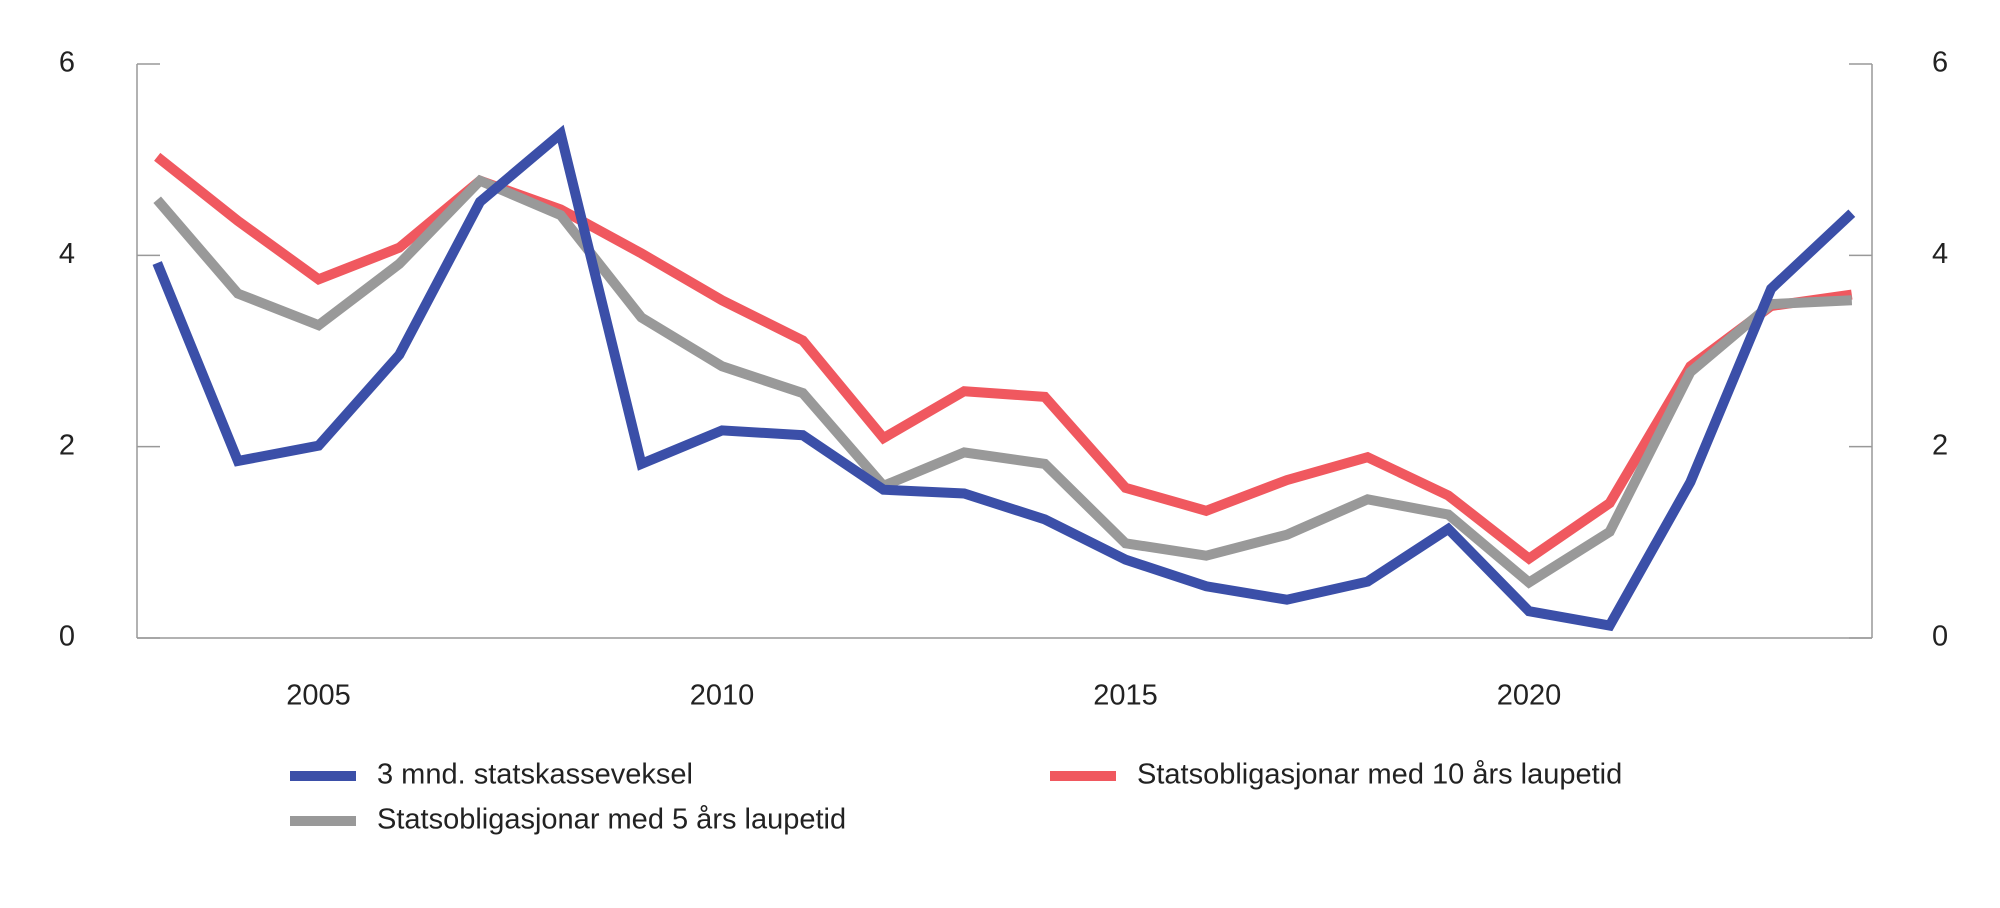 This screenshot has width=2000, height=908. What do you see at coordinates (1379, 775) in the screenshot?
I see `legend-label: Statsobligasjonar med 10 års laupetid` at bounding box center [1379, 775].